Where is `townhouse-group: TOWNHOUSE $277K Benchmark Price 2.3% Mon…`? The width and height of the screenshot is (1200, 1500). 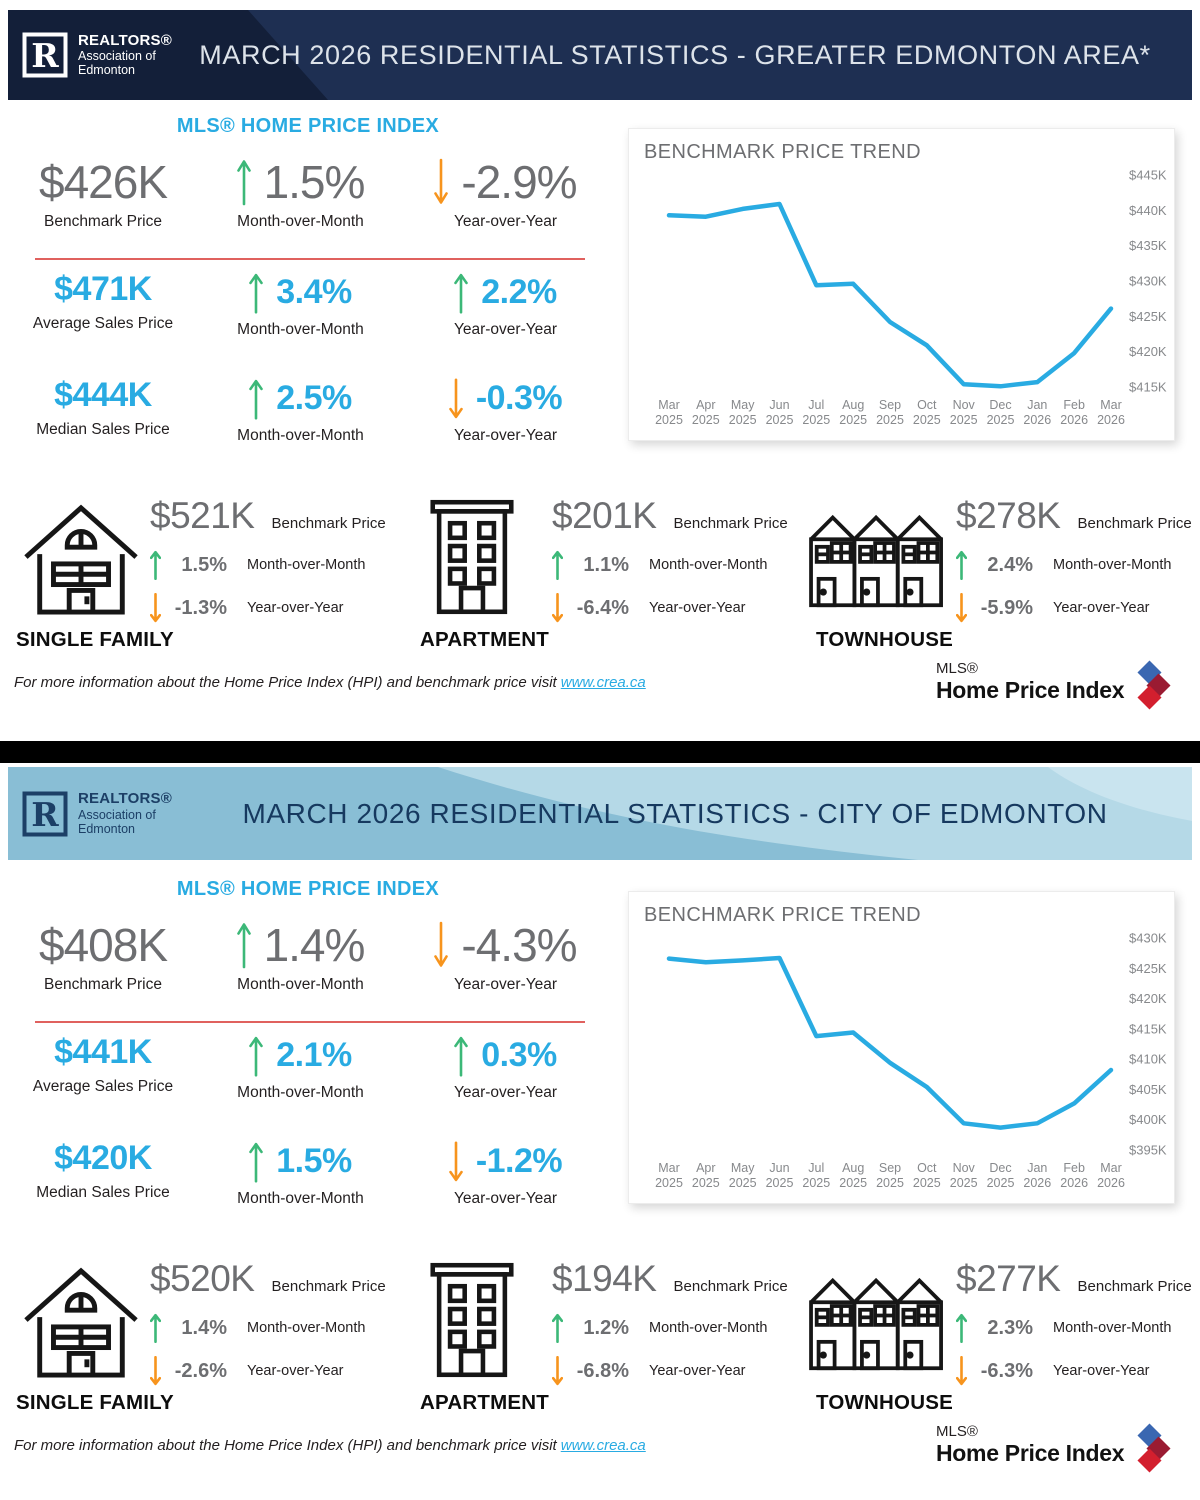
townhouse-group: TOWNHOUSE $277K Benchmark Price 2.3% Mon… is located at coordinates (998, 1342).